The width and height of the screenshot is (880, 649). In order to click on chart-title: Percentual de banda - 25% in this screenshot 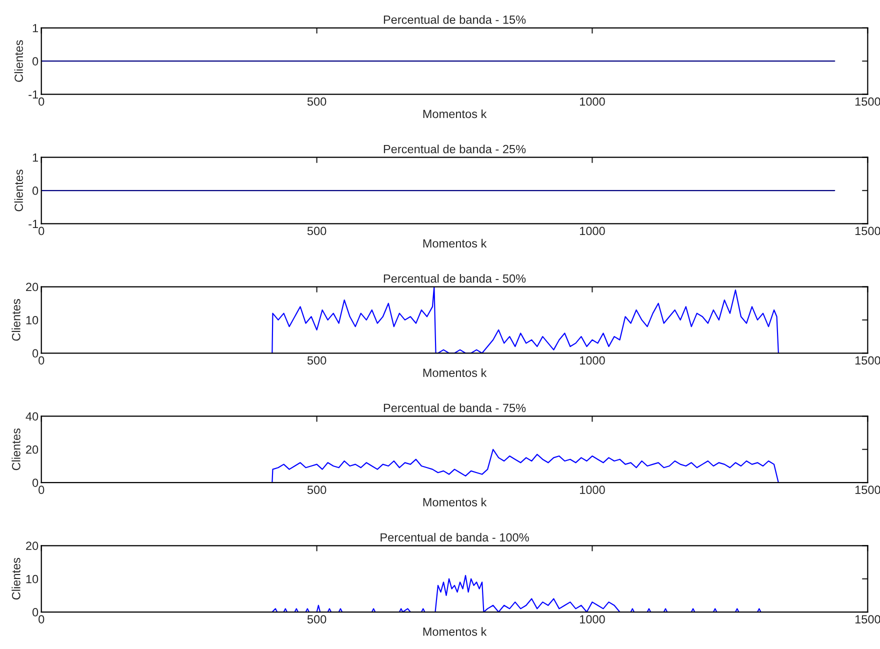, I will do `click(455, 149)`.